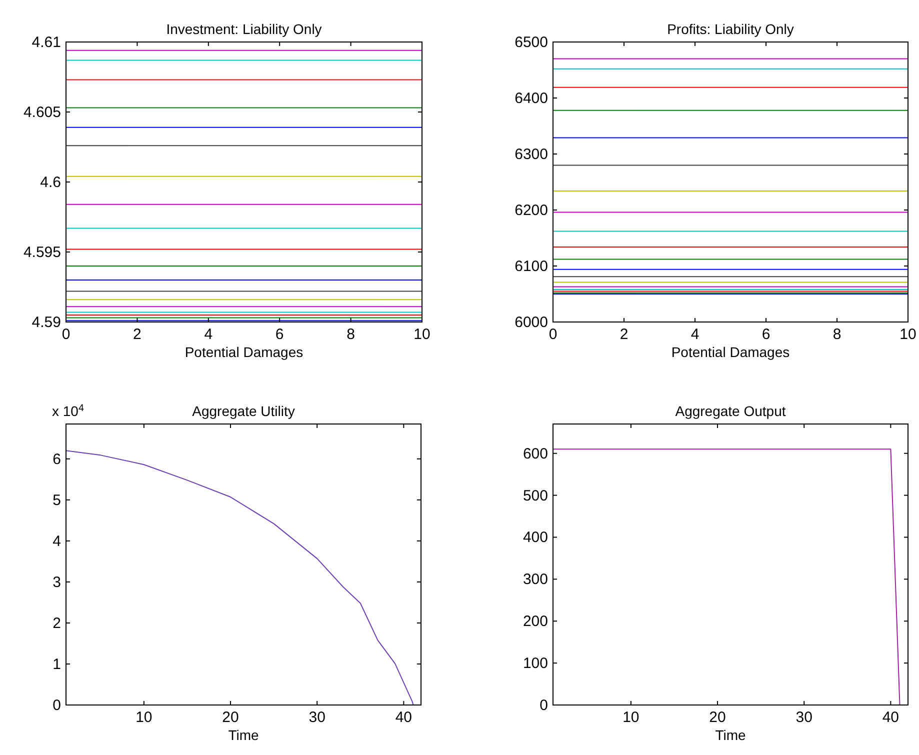 Image resolution: width=919 pixels, height=755 pixels. I want to click on y-tick-label: 6000, so click(531, 322).